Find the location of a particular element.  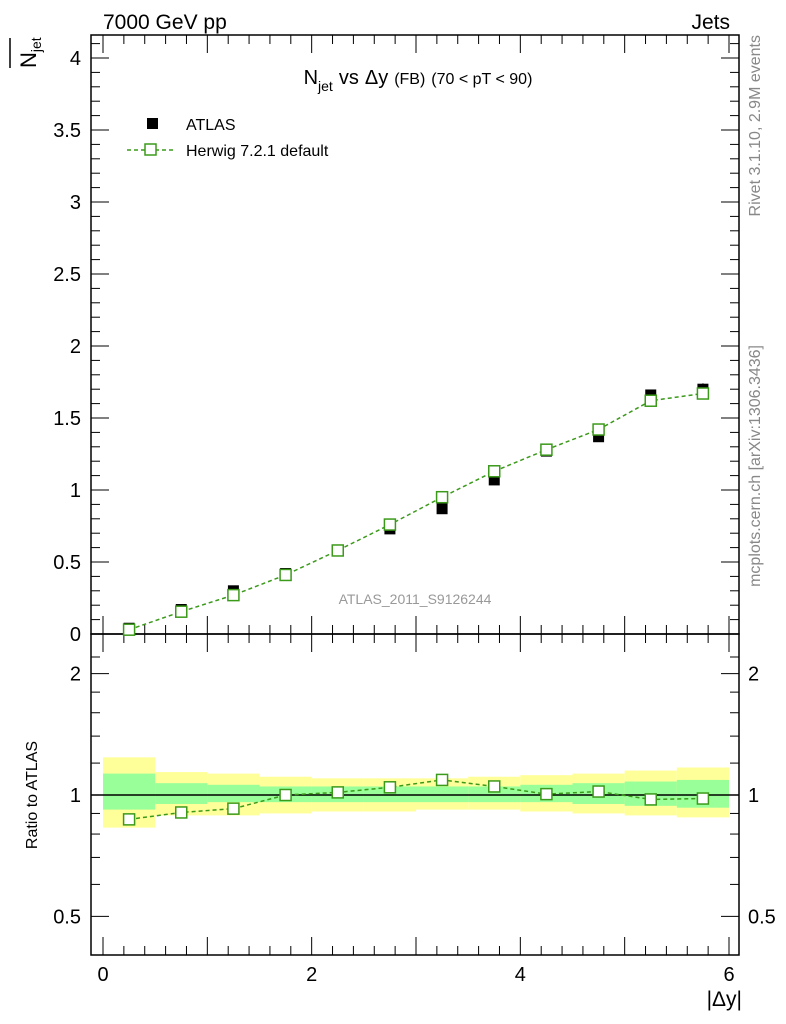

legend-mc-label: Herwig 7.2.1 default is located at coordinates (257, 151).